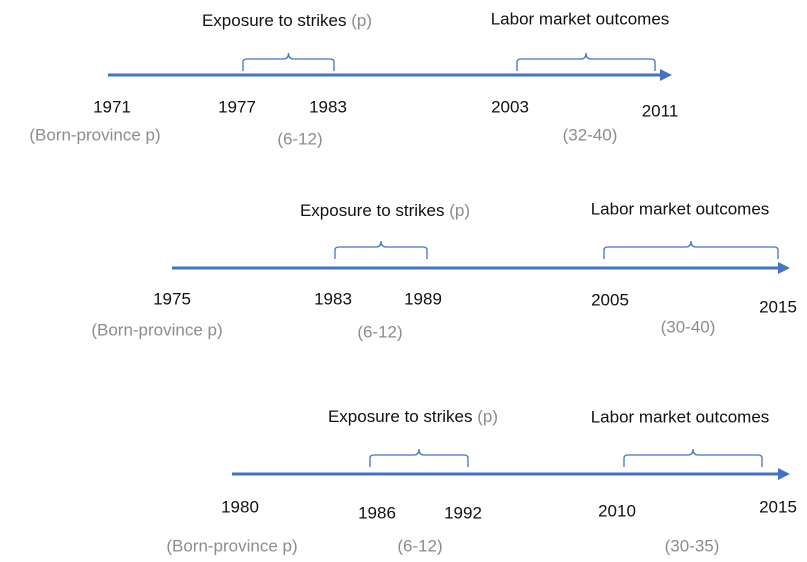 The height and width of the screenshot is (562, 807). I want to click on exposure-end-year: 1989, so click(423, 298).